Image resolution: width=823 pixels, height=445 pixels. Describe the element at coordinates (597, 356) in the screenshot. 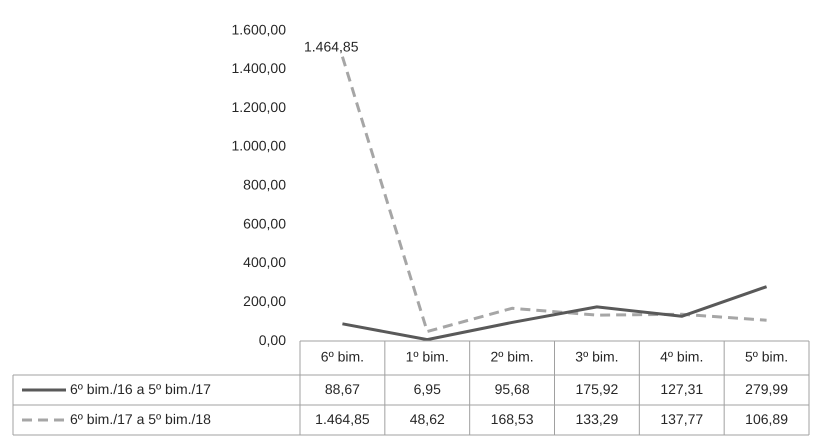

I see `x-tick-label: 3º bim.` at that location.